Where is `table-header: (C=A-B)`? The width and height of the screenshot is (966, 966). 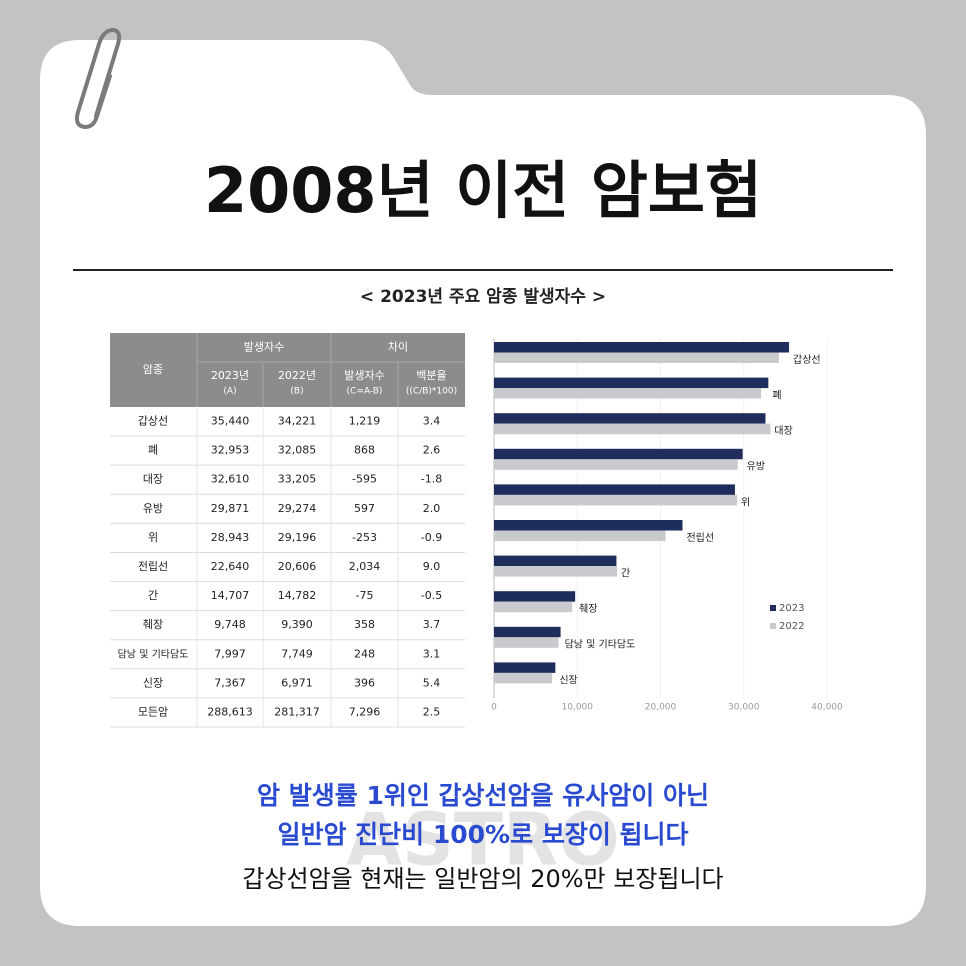
table-header: (C=A-B) is located at coordinates (365, 392).